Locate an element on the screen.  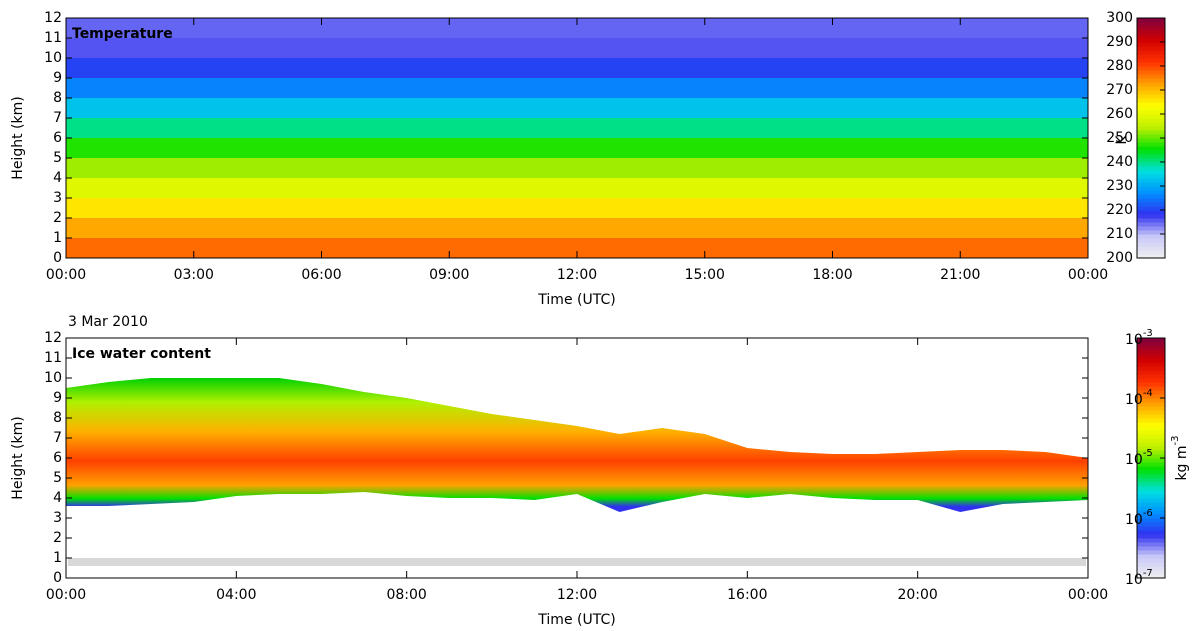
colorbar-label-exponent: -3 is located at coordinates (1175, 440).